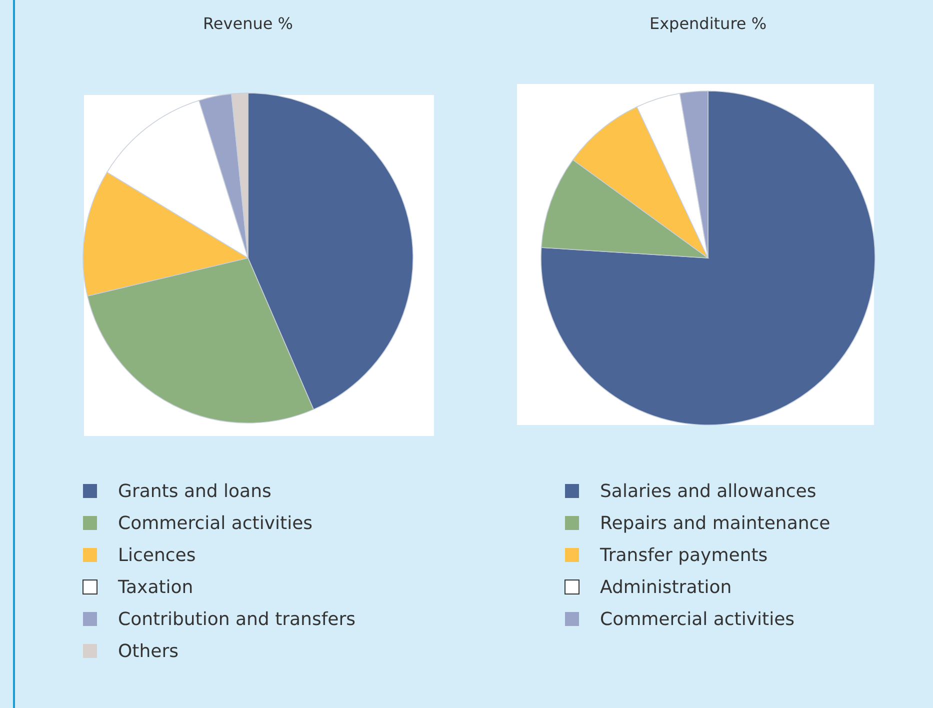 The width and height of the screenshot is (933, 708). Describe the element at coordinates (683, 555) in the screenshot. I see `legend-label: Transfer payments` at that location.